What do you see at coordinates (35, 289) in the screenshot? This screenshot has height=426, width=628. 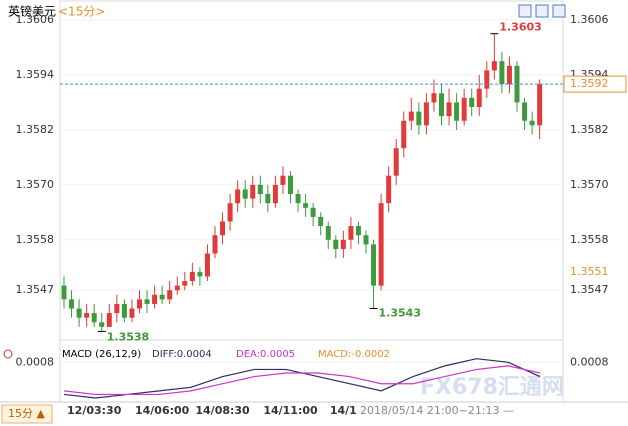 I see `y-tick-label: 1.3547` at bounding box center [35, 289].